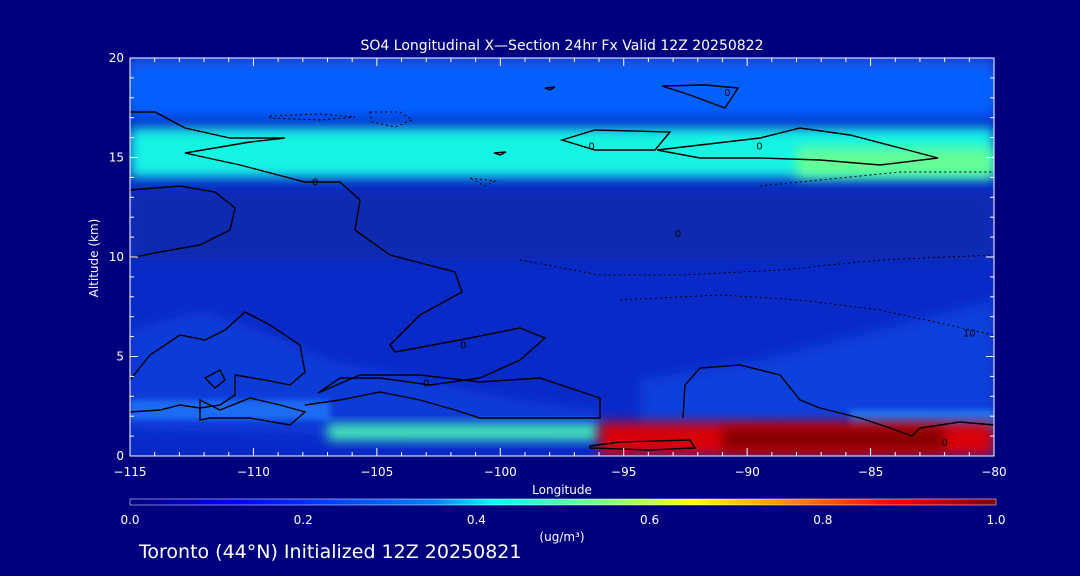 This screenshot has height=576, width=1080. I want to click on colorbar-units: (ug/m³), so click(561, 537).